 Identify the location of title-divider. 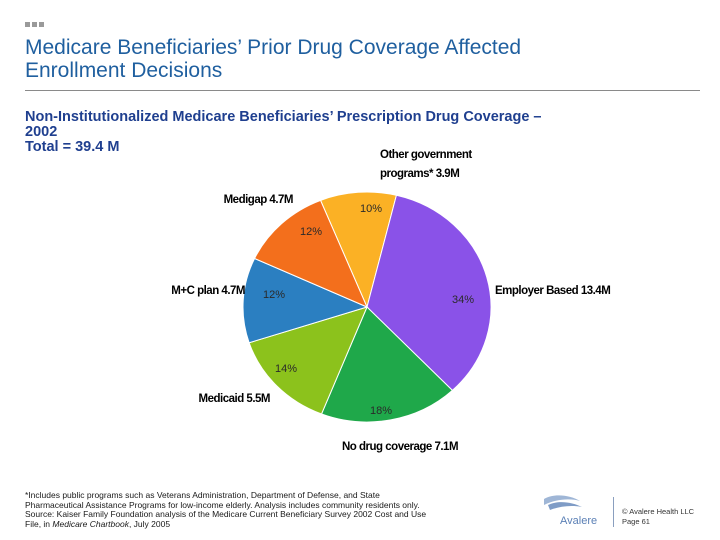
(362, 90).